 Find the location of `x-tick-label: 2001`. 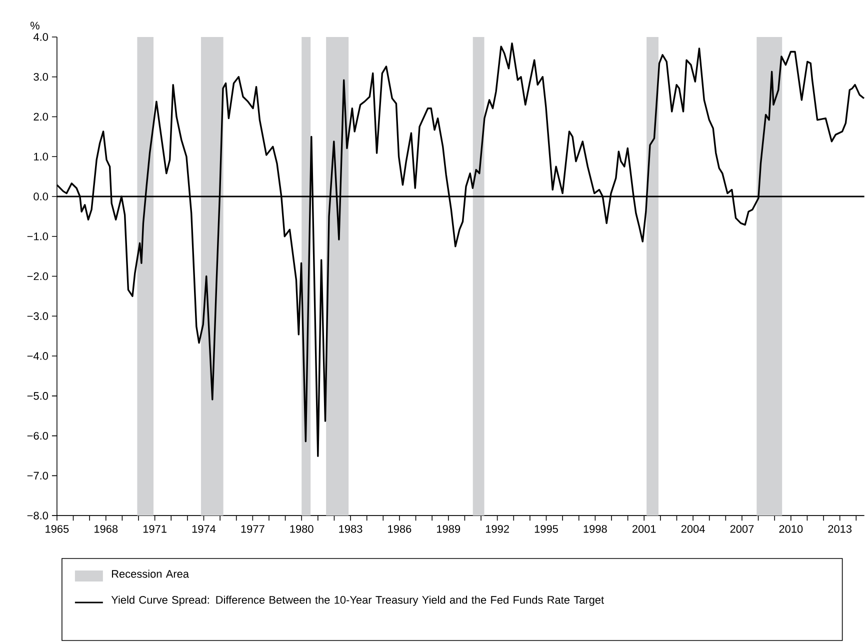

x-tick-label: 2001 is located at coordinates (644, 528).